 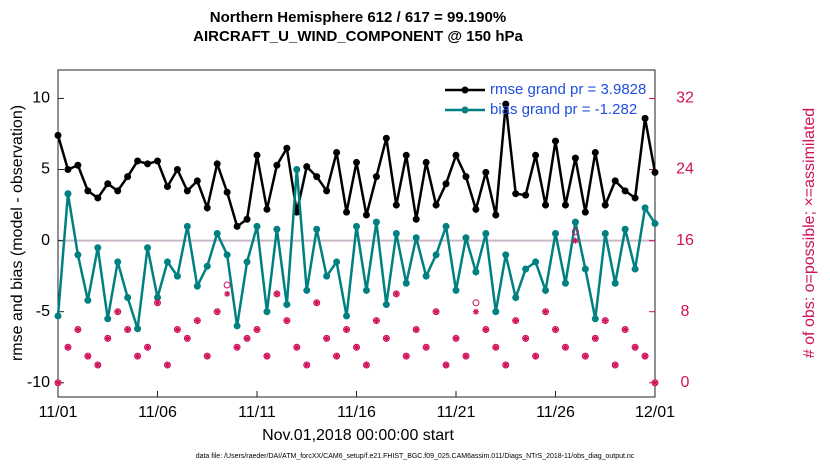 What do you see at coordinates (257, 412) in the screenshot?
I see `x-tick-label: 11/11` at bounding box center [257, 412].